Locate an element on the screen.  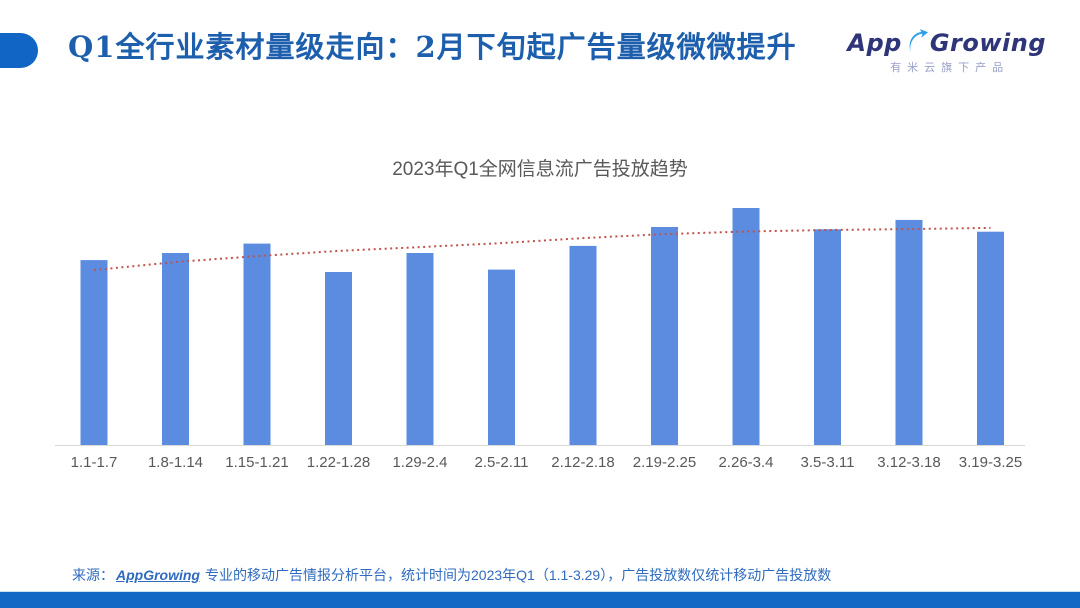
trend-line is located at coordinates (542, 249).